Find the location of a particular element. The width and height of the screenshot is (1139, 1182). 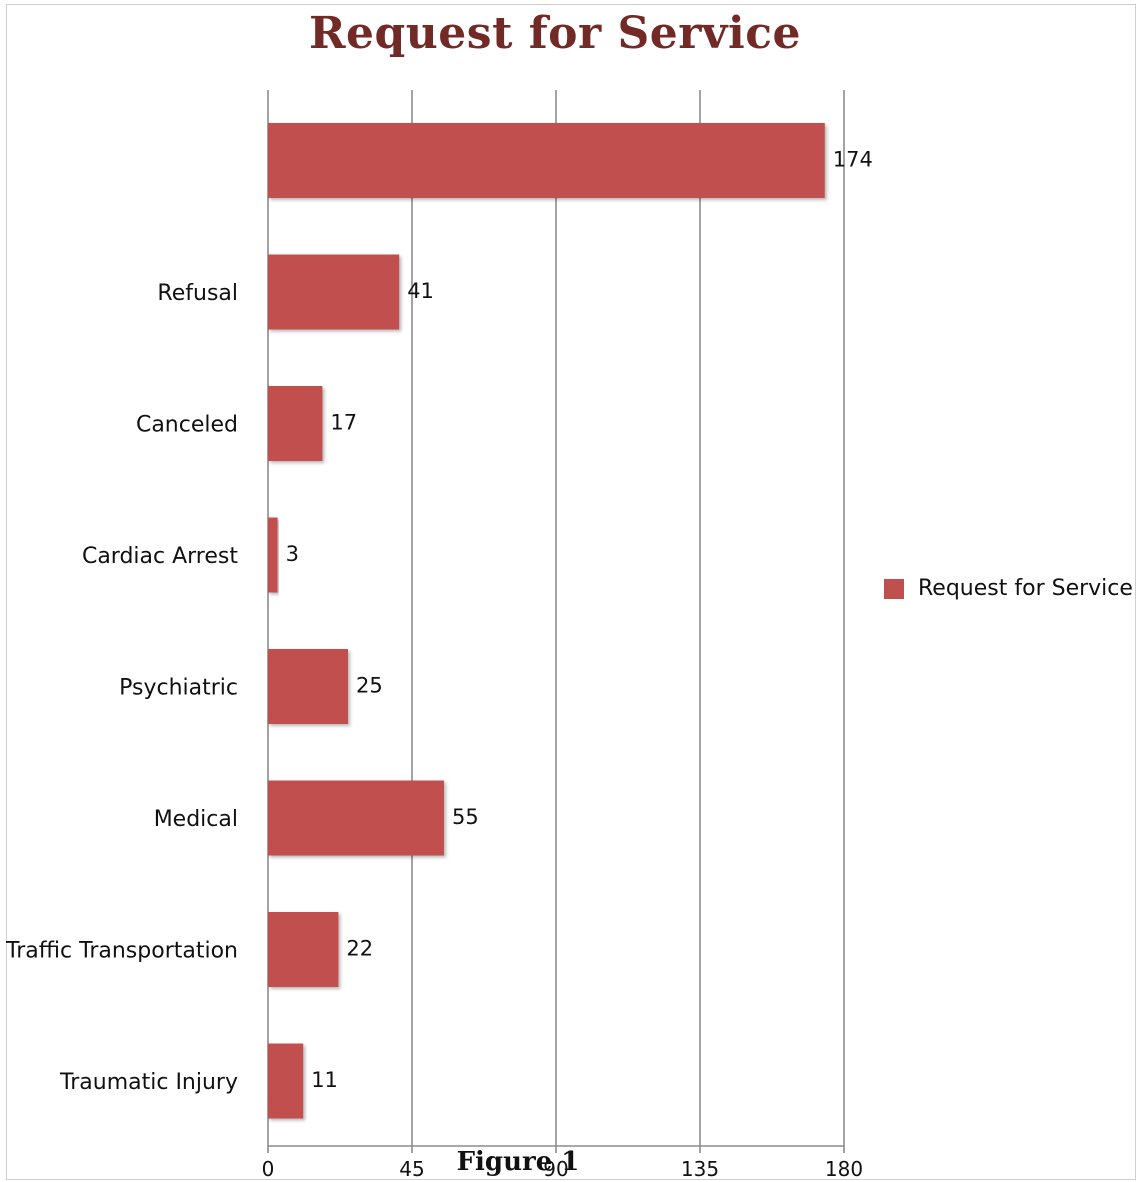

category-label: Canceled is located at coordinates (187, 425).